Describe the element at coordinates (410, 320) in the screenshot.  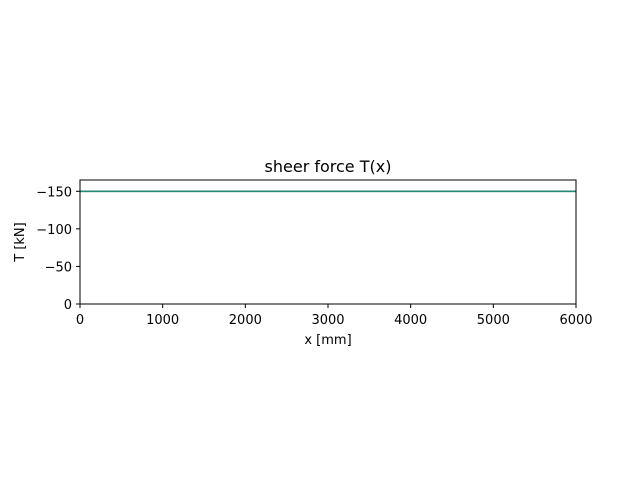
I see `x-tick-label: 4000` at that location.